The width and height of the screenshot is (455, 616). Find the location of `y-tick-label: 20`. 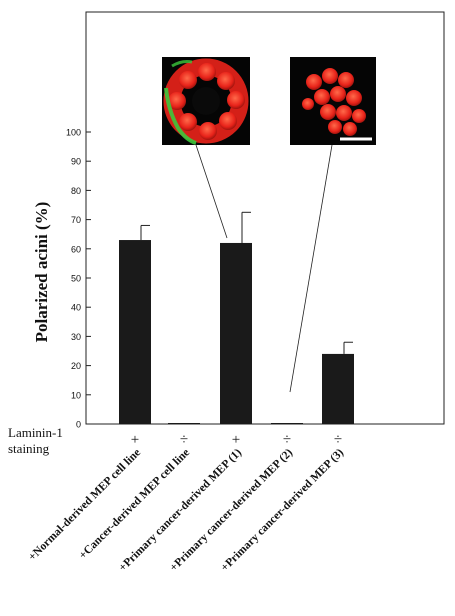

y-tick-label: 20 is located at coordinates (76, 366).